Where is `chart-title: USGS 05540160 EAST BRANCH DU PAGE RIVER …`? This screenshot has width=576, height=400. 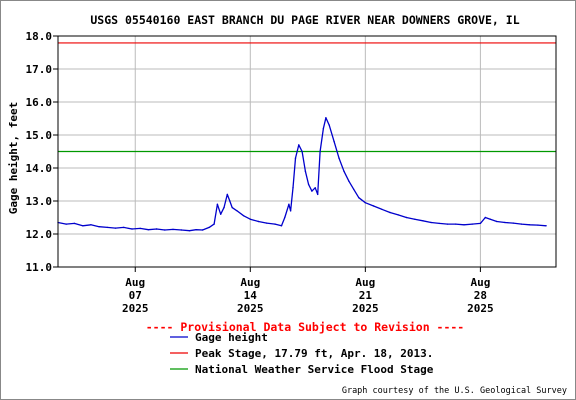 chart-title: USGS 05540160 EAST BRANCH DU PAGE RIVER … is located at coordinates (304, 20).